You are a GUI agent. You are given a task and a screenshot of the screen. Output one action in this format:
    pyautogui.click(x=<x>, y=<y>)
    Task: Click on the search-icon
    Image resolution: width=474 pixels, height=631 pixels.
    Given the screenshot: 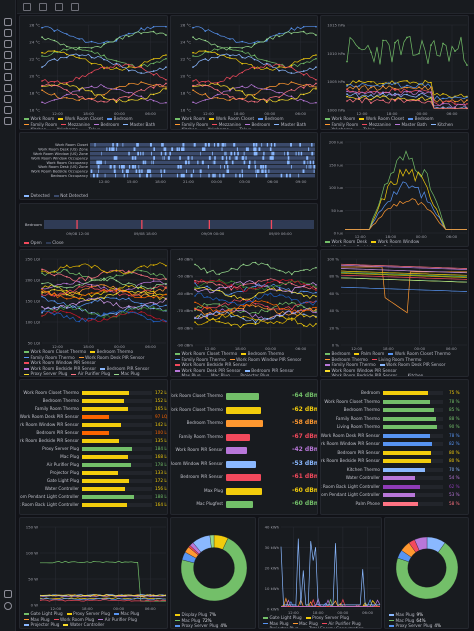 What is the action you would take?
    pyautogui.click(x=8, y=33)
    